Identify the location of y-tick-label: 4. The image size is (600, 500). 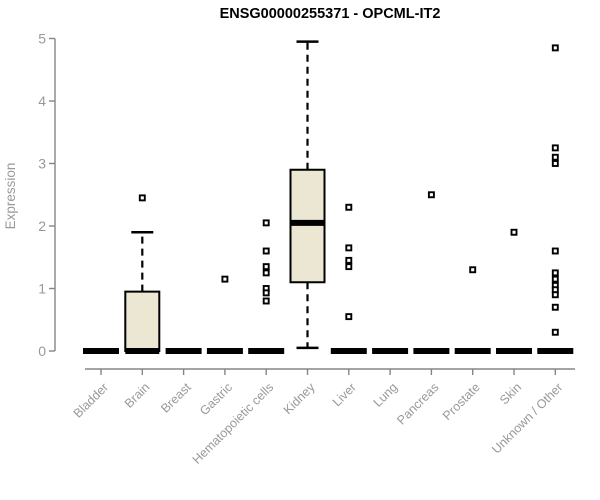
(42, 101).